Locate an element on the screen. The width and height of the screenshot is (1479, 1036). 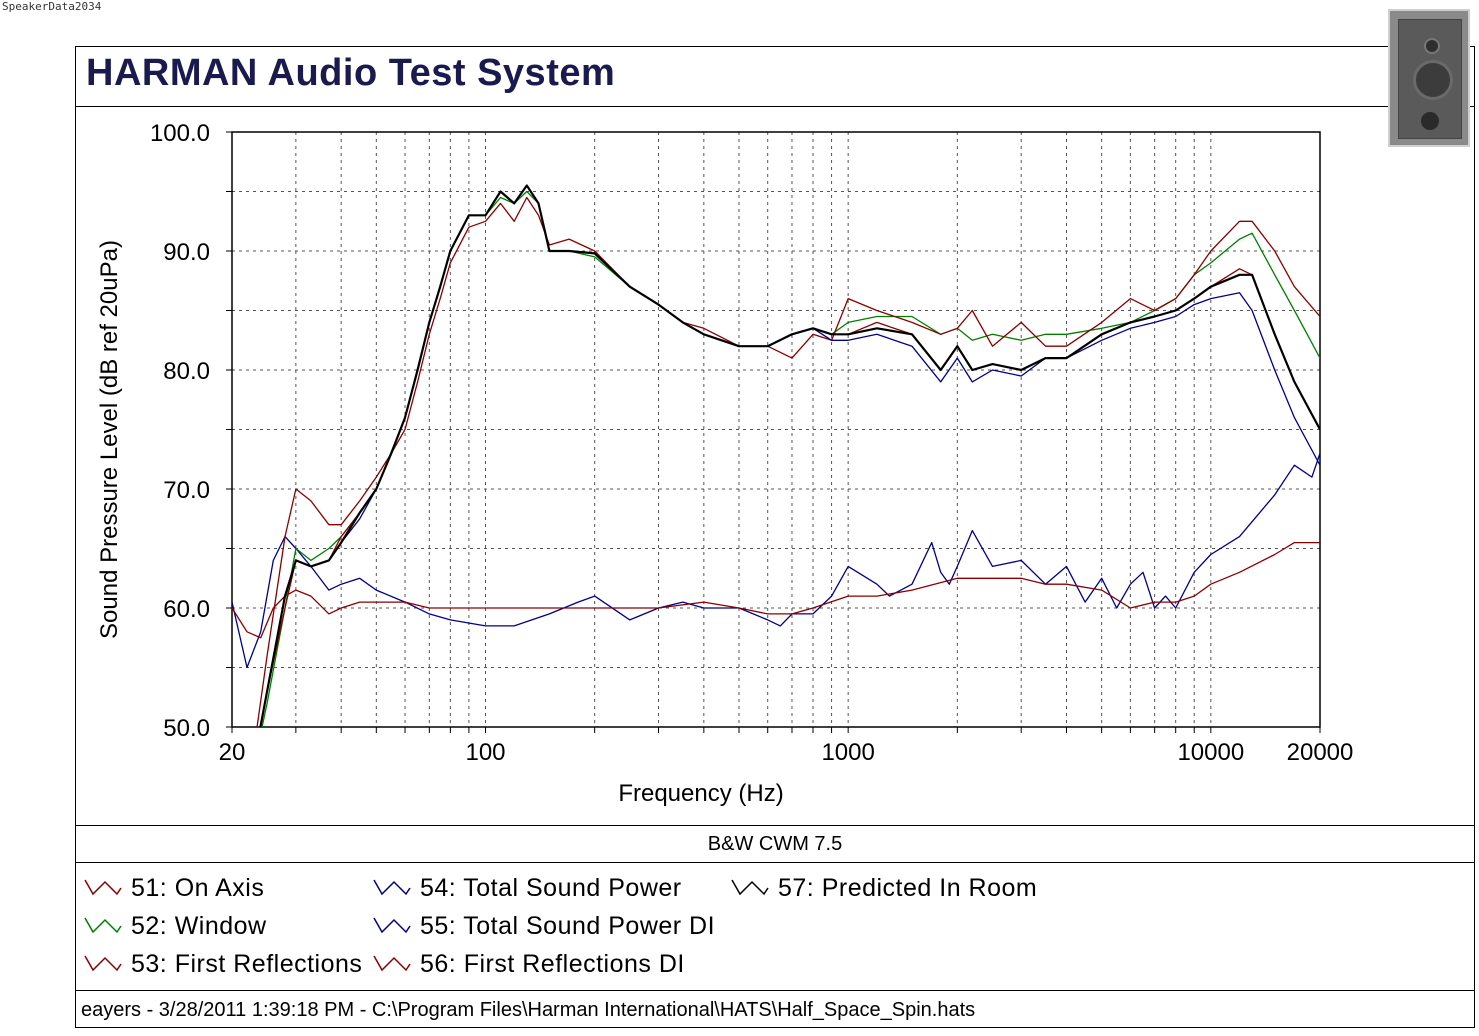
legend-item-first-reflections: 53: First Reflections is located at coordinates (222, 964).